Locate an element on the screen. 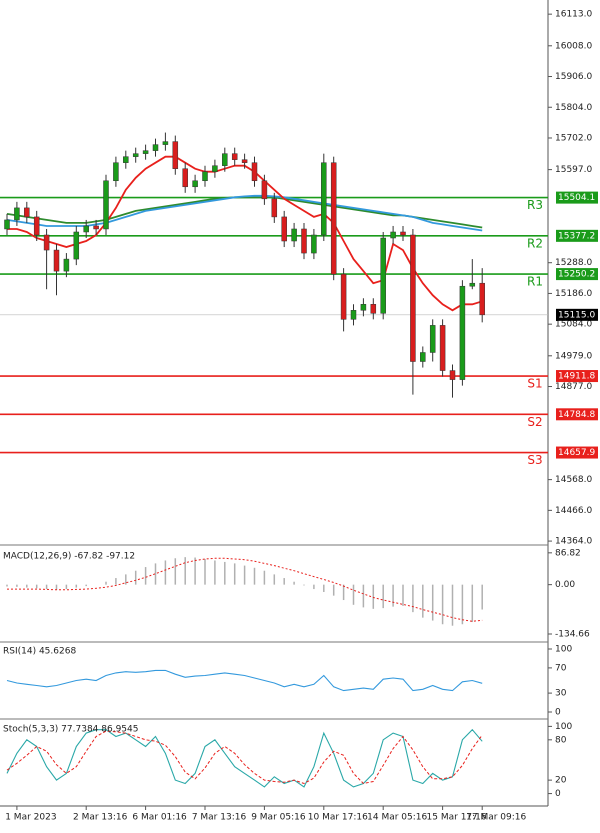 Image resolution: width=600 pixels, height=833 pixels. y-tick-label: 30 is located at coordinates (561, 694).